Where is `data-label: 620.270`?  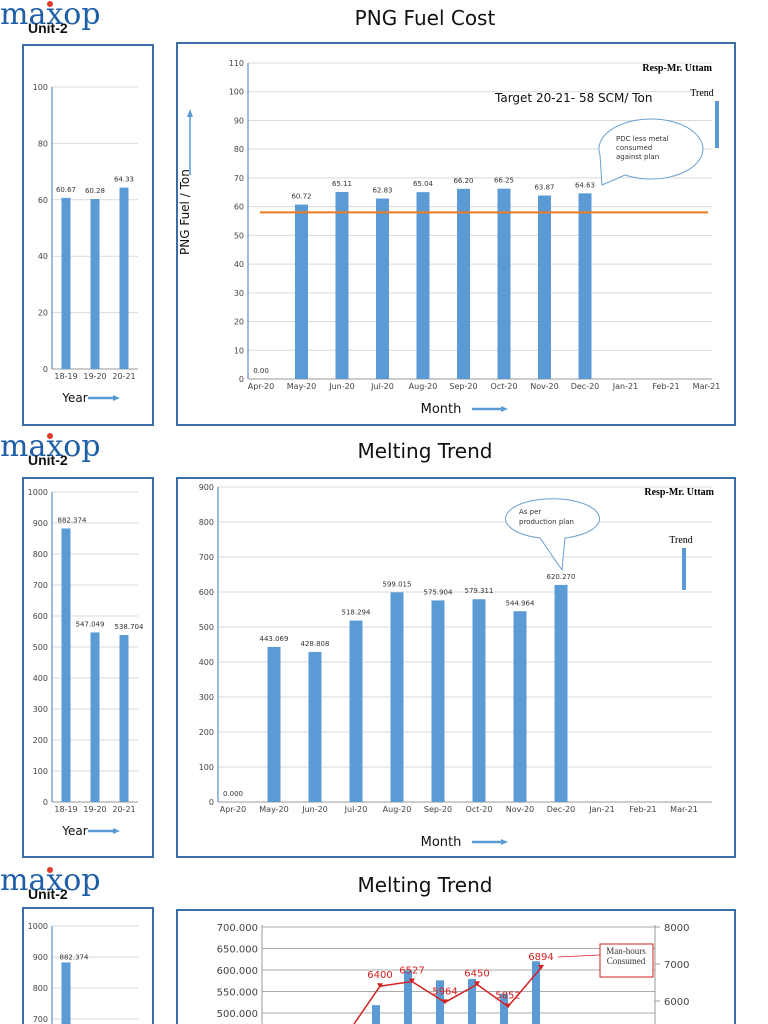 data-label: 620.270 is located at coordinates (561, 577).